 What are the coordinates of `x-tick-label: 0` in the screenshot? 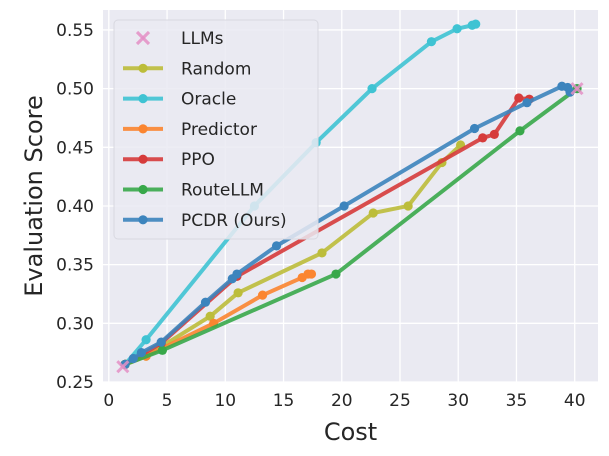 It's located at (108, 401).